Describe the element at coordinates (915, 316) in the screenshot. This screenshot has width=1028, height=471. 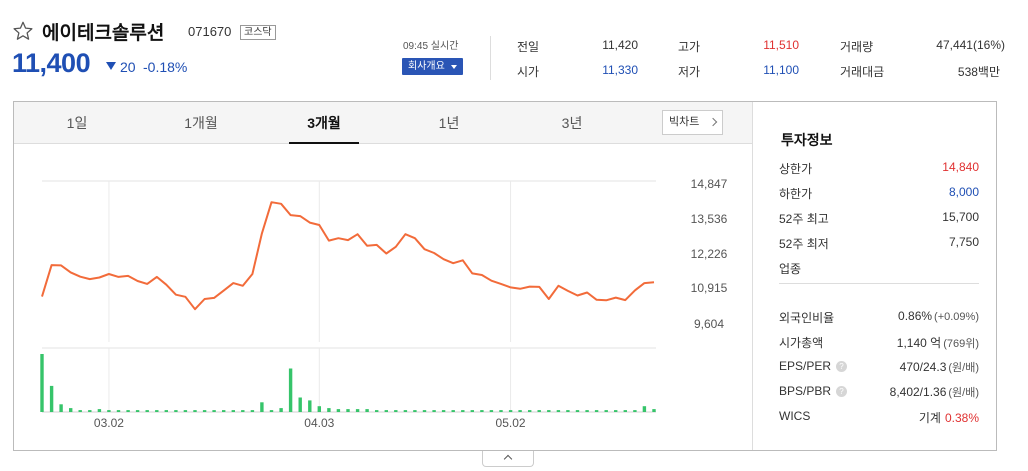
I see `invest-row-value-text: 0.86%` at that location.